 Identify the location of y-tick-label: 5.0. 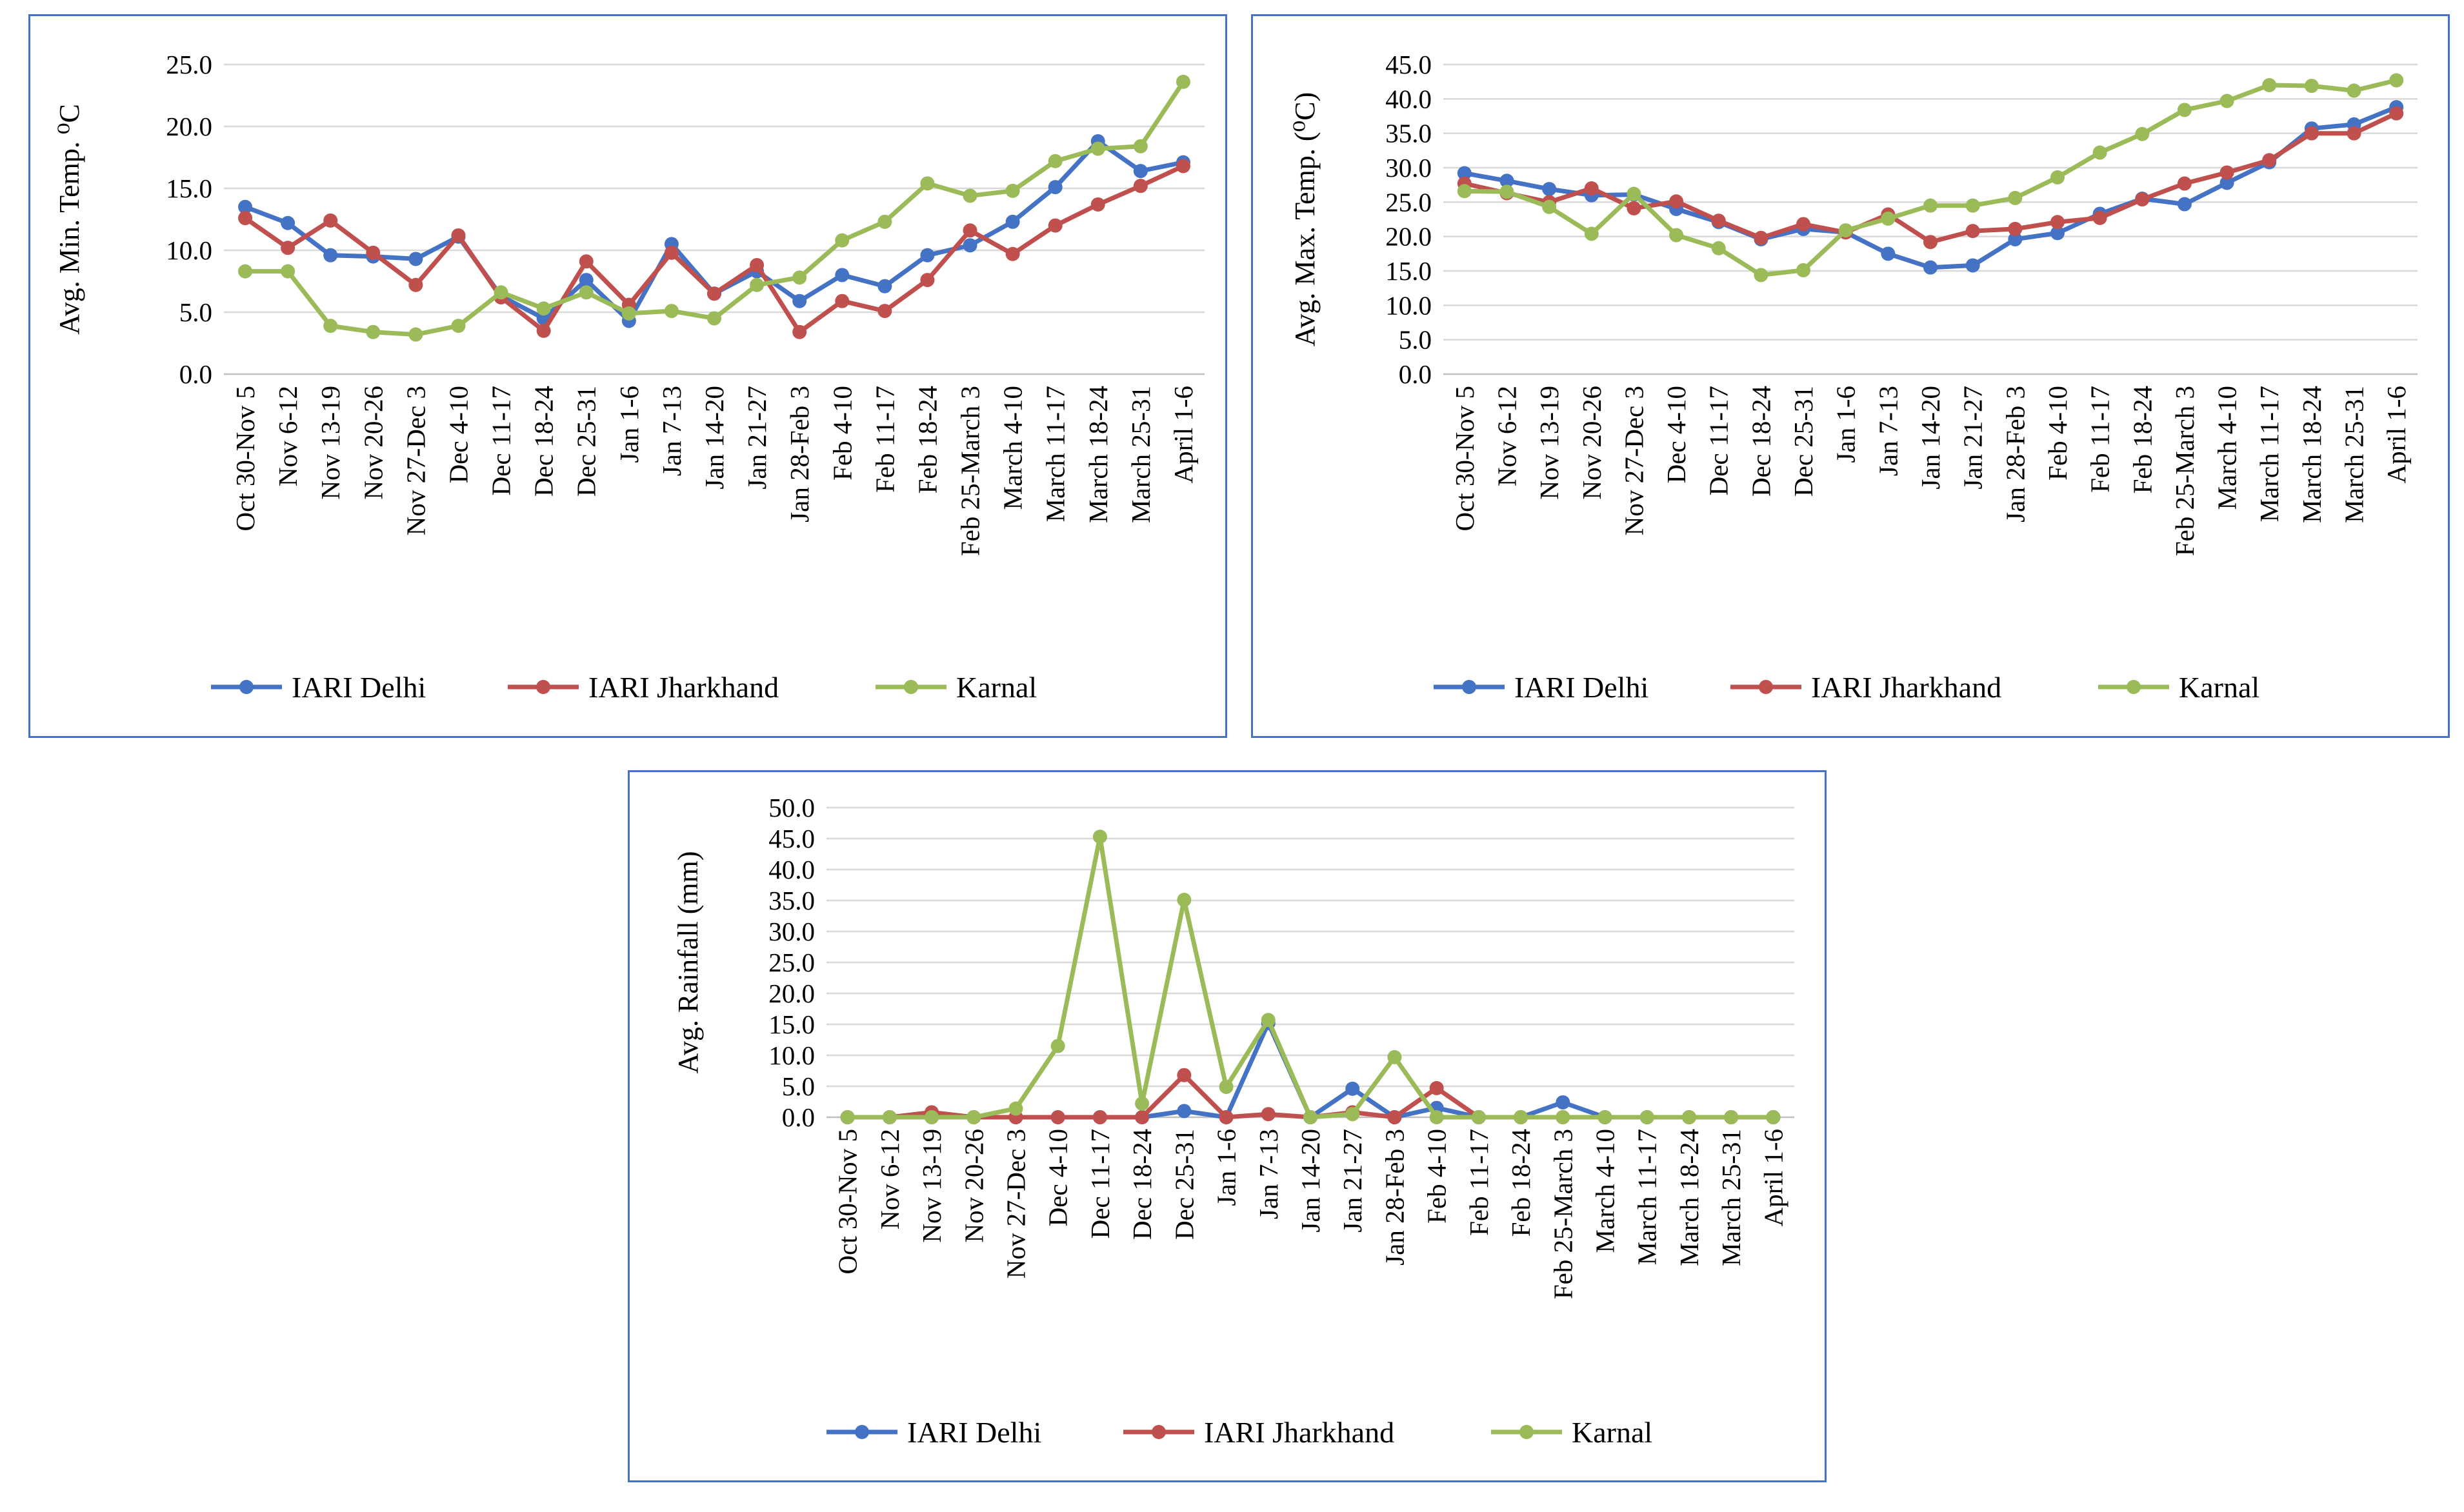
(799, 1086).